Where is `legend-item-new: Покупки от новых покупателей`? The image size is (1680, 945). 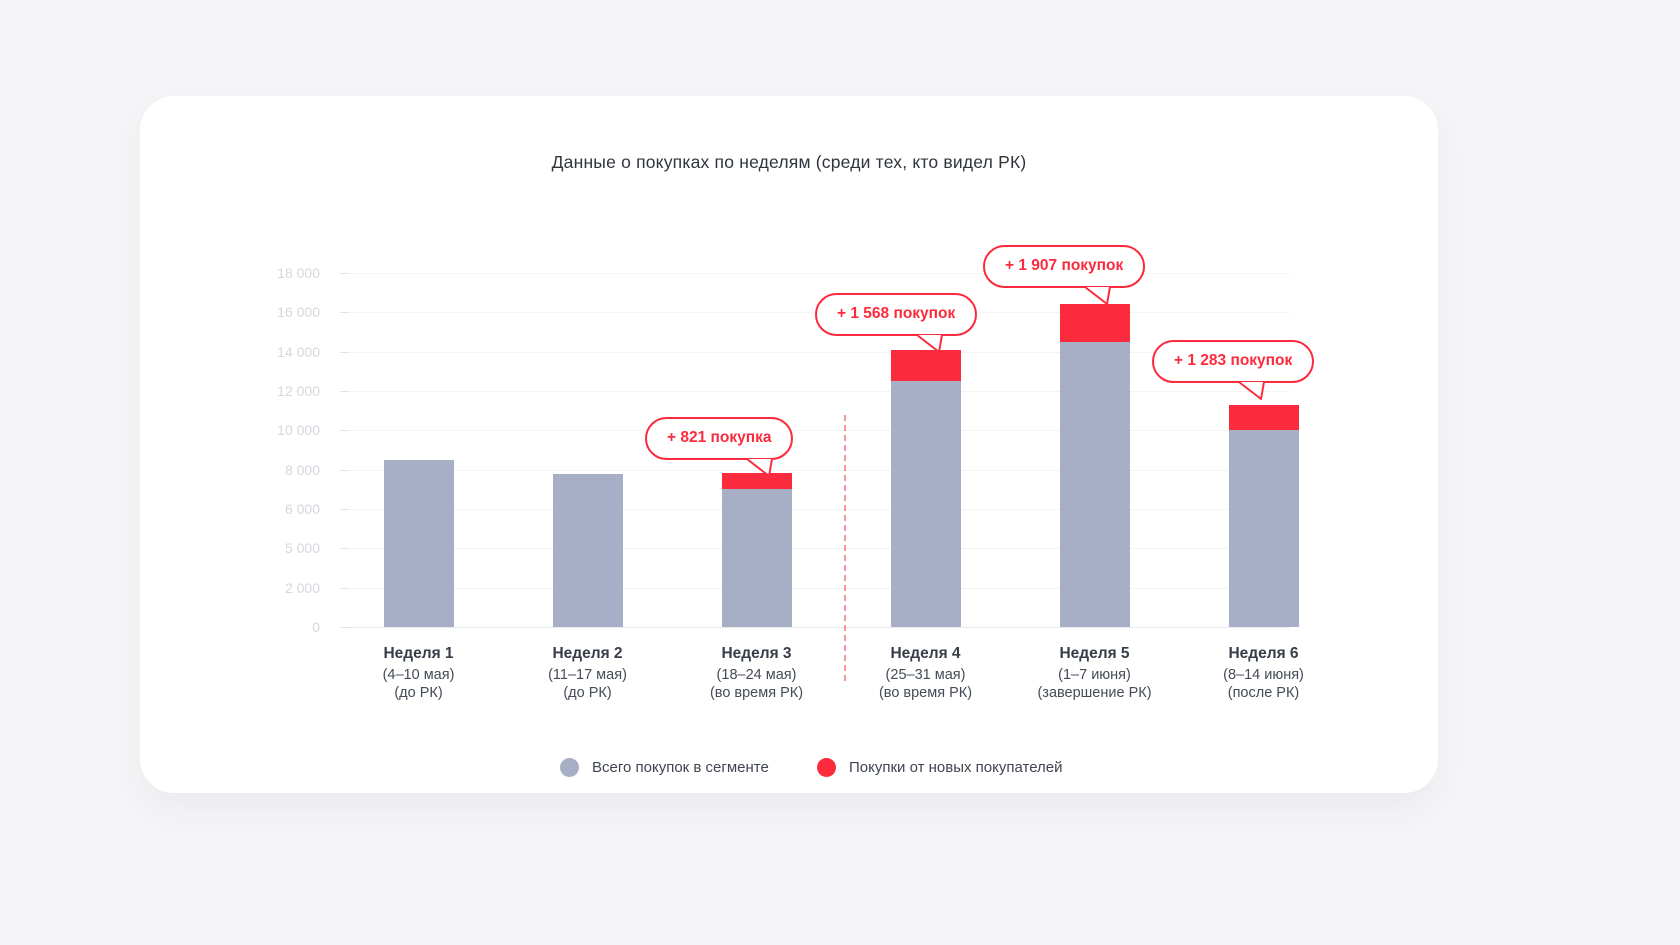
legend-item-new: Покупки от новых покупателей is located at coordinates (940, 767).